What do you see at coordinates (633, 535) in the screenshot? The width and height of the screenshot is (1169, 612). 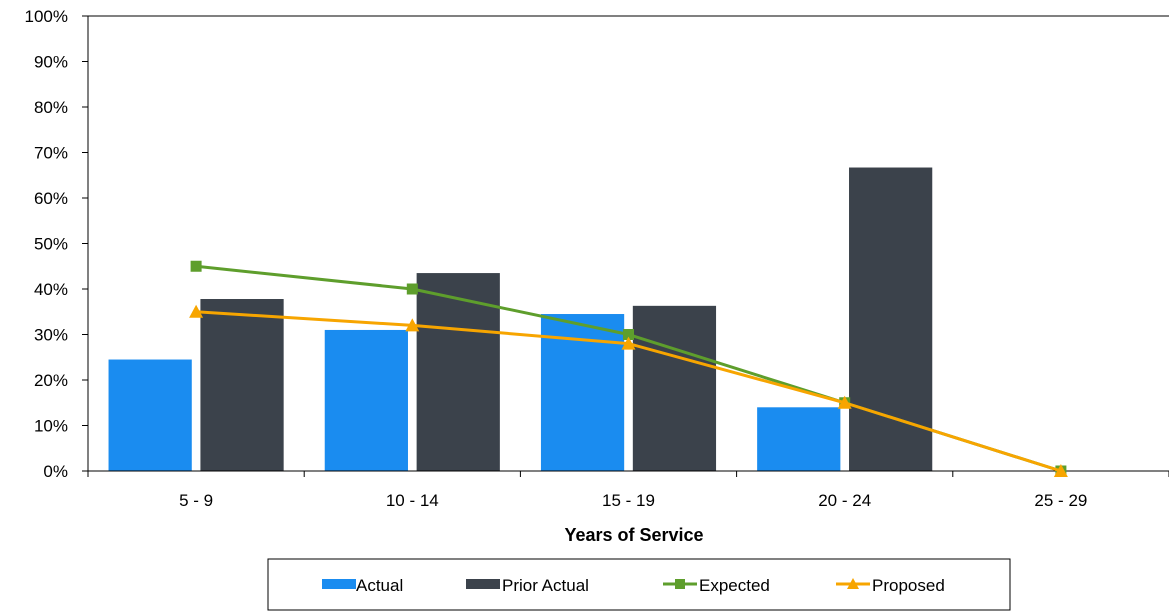 I see `x-axis-title: Years of Service` at bounding box center [633, 535].